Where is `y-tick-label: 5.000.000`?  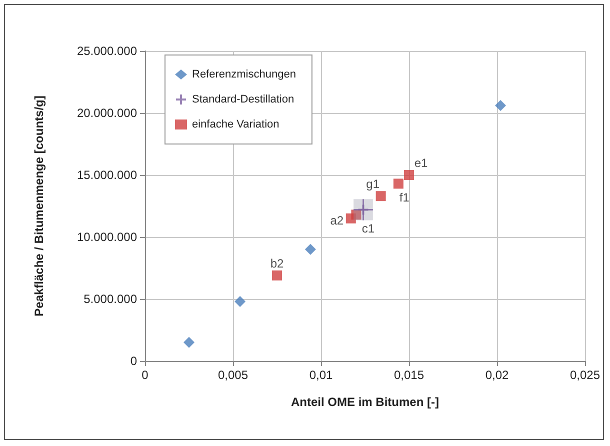
y-tick-label: 5.000.000 is located at coordinates (111, 299).